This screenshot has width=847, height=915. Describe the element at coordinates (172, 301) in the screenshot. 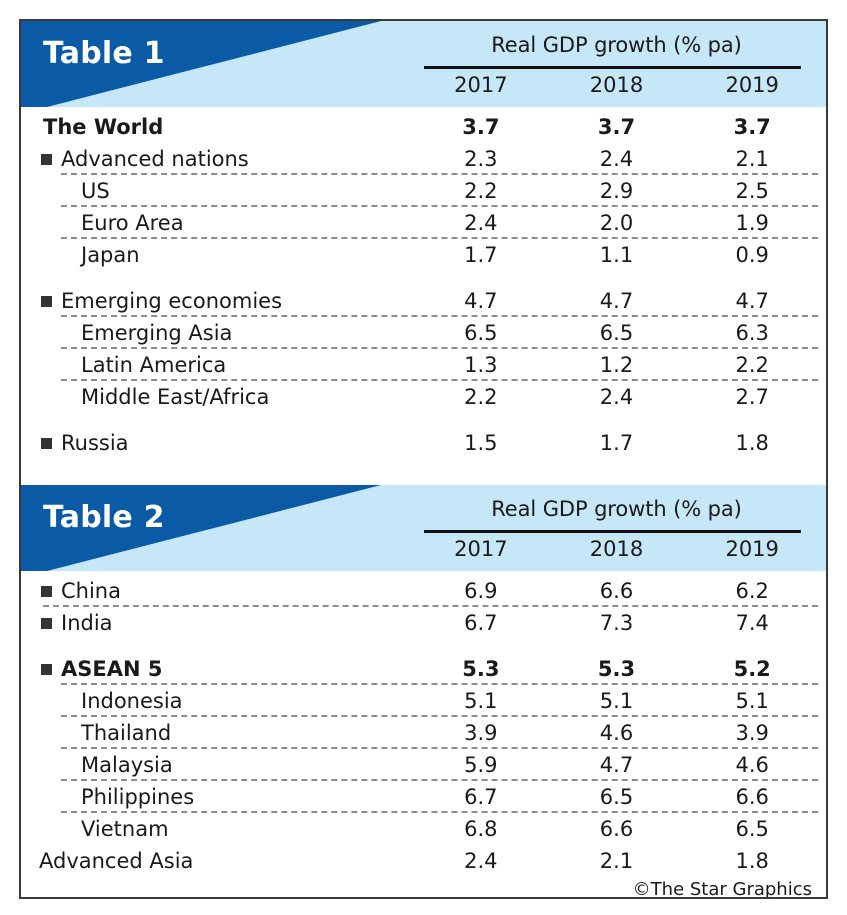

I see `row-label: Emerging economies` at that location.